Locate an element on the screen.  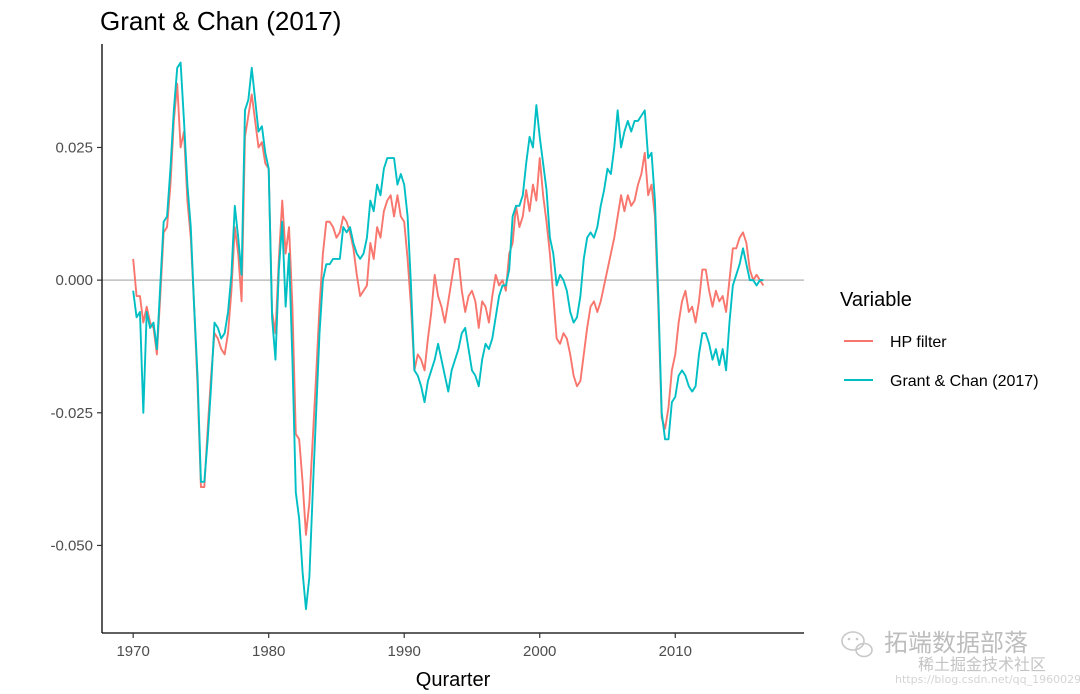
legend-label-hp-filter: HP filter is located at coordinates (918, 342).